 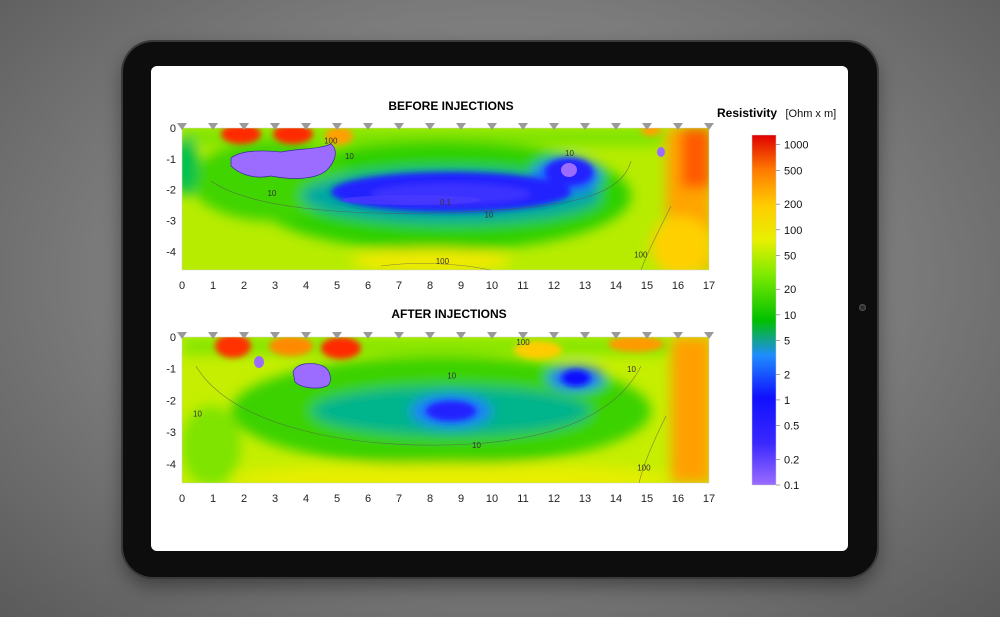 What do you see at coordinates (791, 460) in the screenshot?
I see `colorbar-tick-label: 0.2` at bounding box center [791, 460].